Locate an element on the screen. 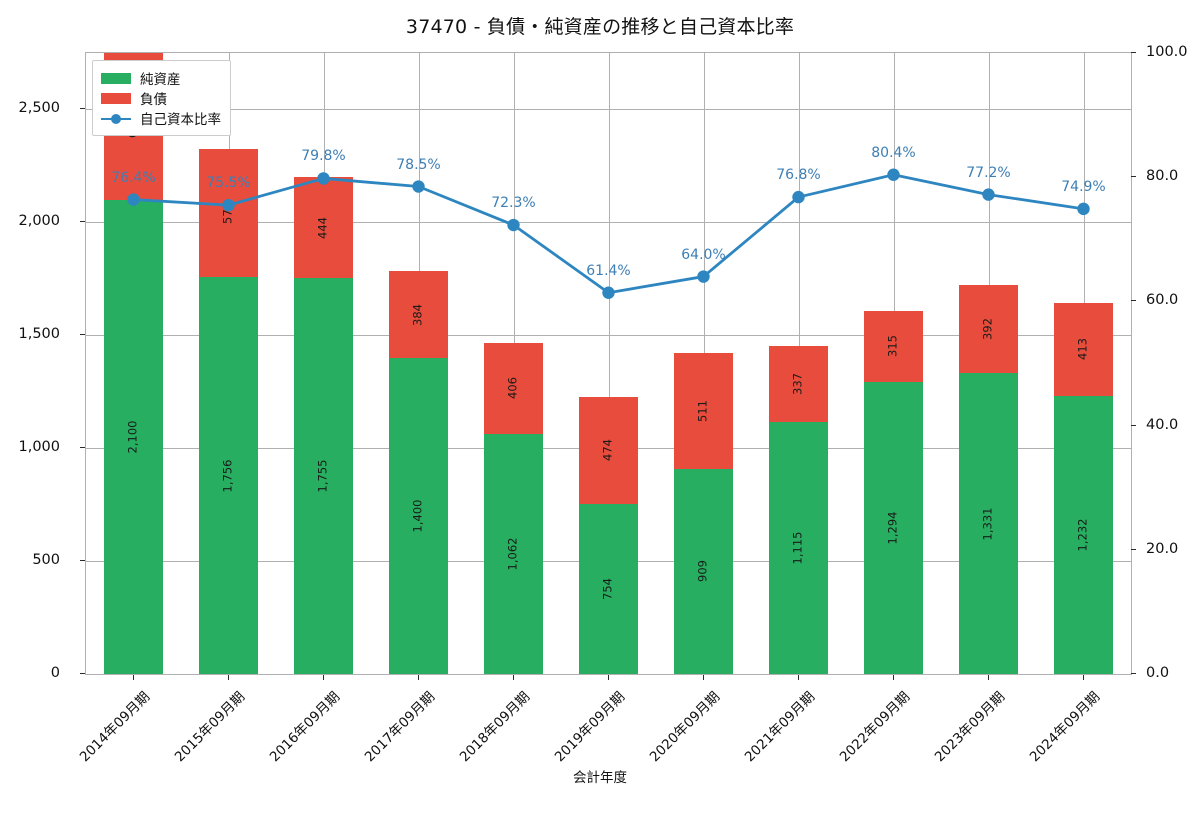  bar-segment-net-assets: 909 is located at coordinates (703, 571).